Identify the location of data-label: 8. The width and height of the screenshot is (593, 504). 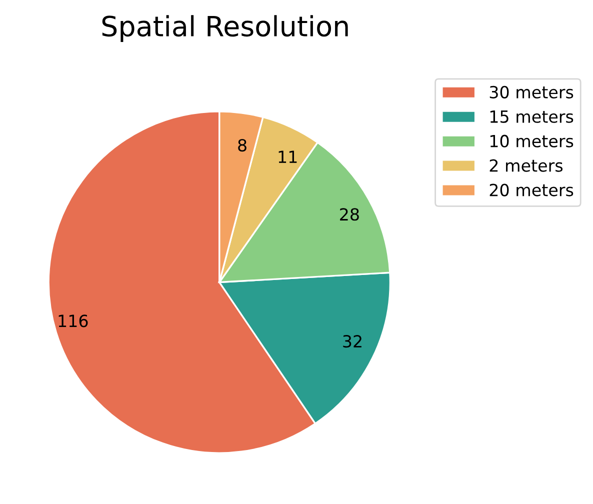
(242, 145).